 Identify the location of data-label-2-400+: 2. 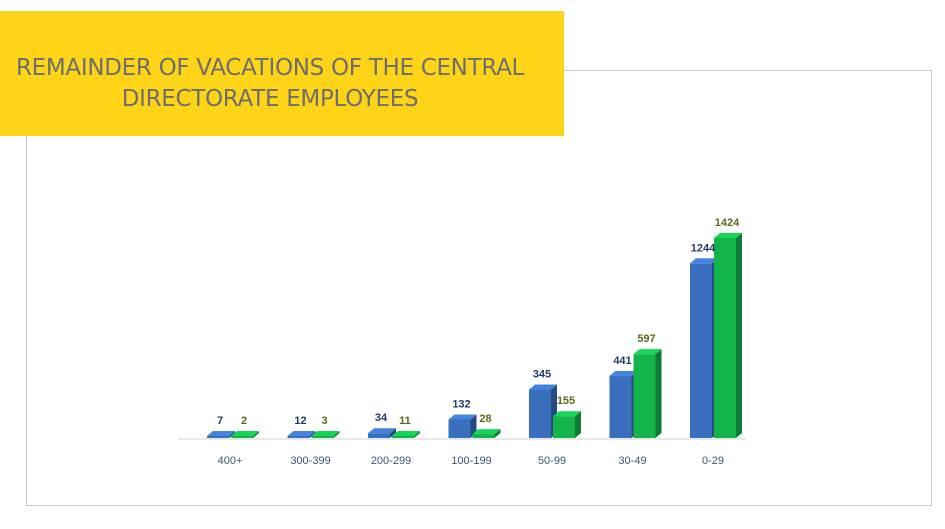
(244, 421).